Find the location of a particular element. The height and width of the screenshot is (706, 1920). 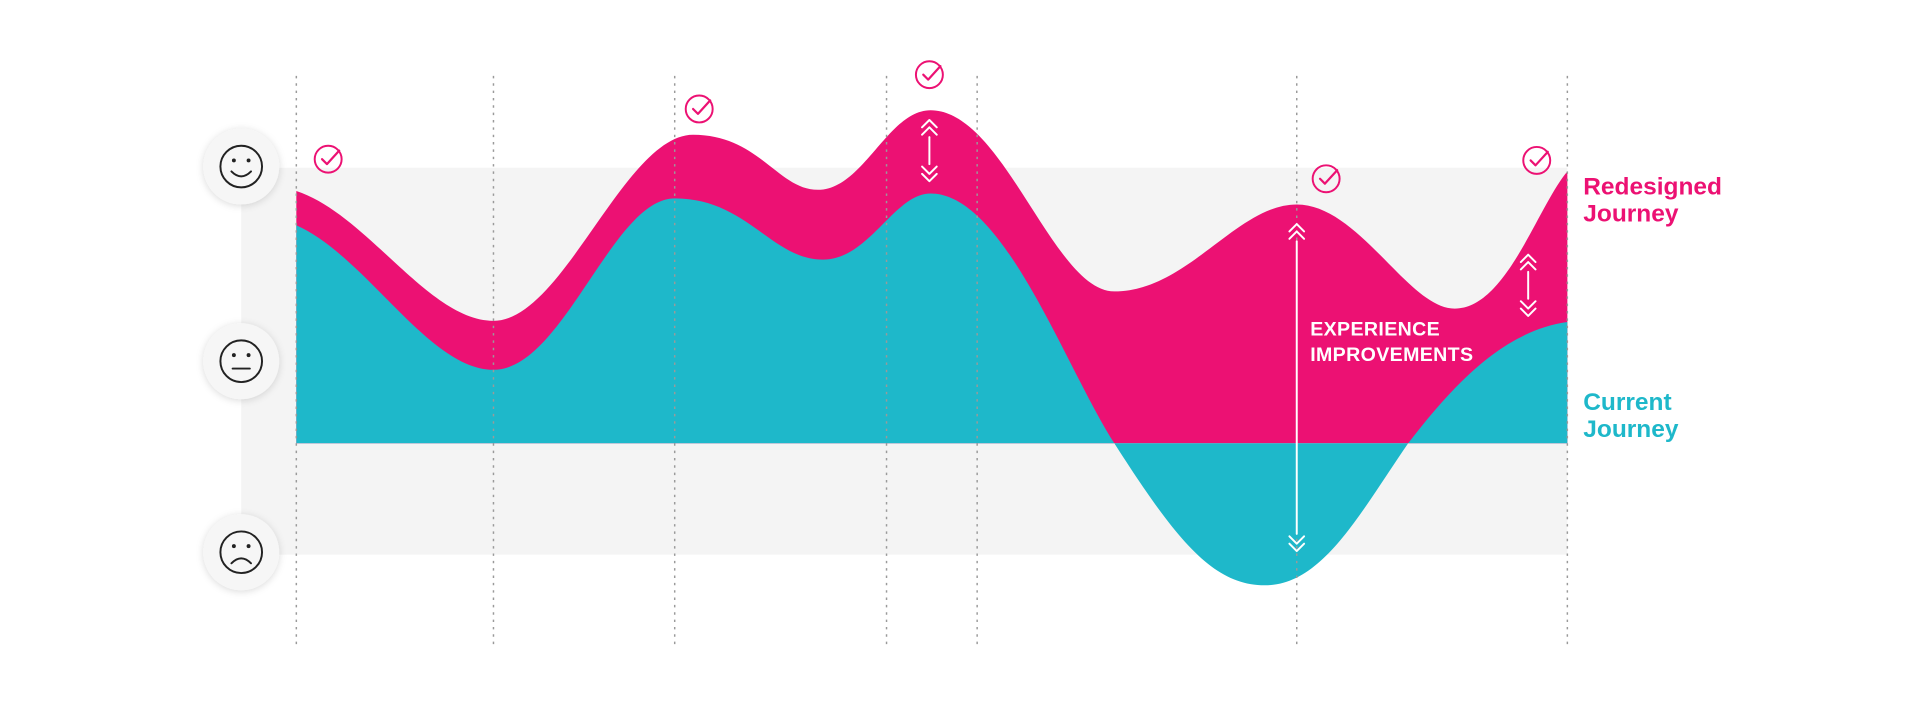

legend-redesigned: Journey is located at coordinates (1631, 214).